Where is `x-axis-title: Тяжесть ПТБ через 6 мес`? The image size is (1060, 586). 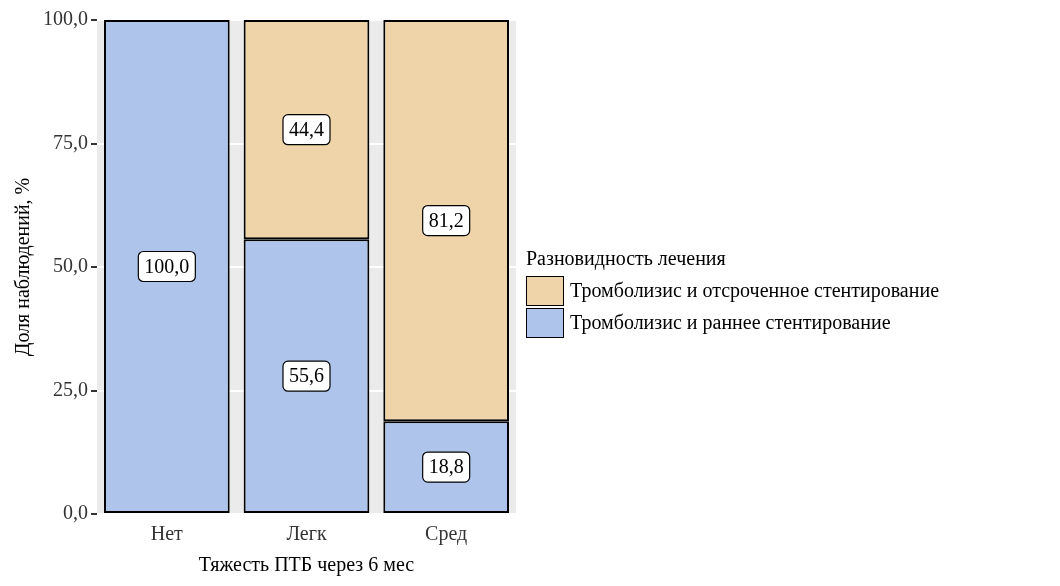
x-axis-title: Тяжесть ПТБ через 6 мес is located at coordinates (306, 565).